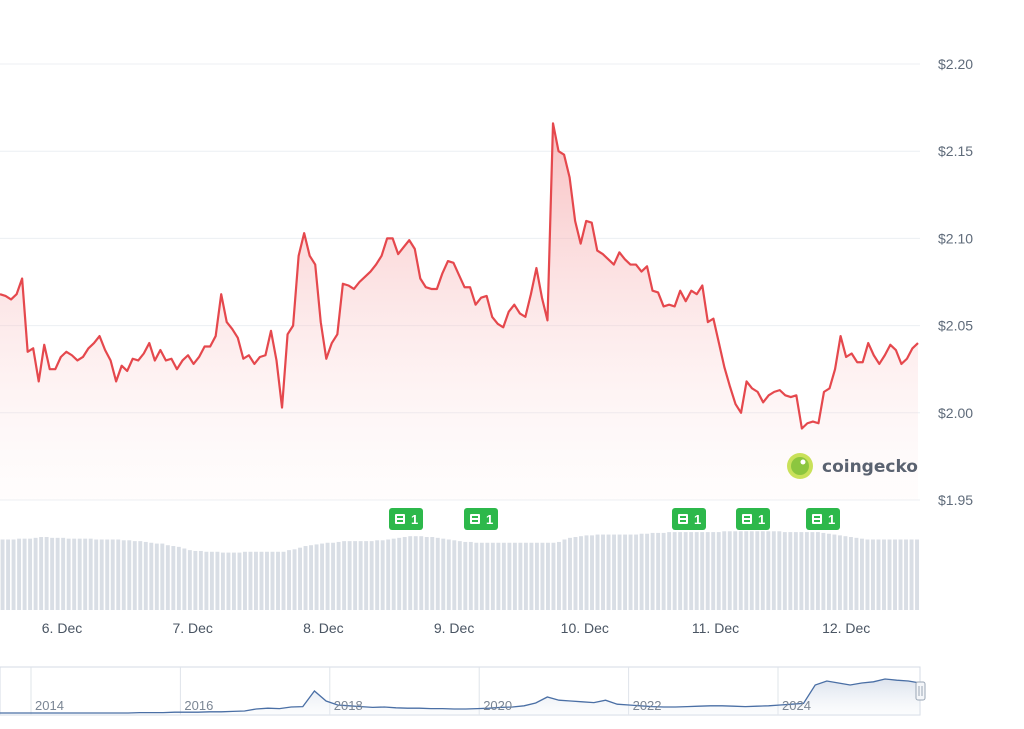 The image size is (1024, 729). Describe the element at coordinates (49, 705) in the screenshot. I see `navigator-tick-label: 2014` at that location.